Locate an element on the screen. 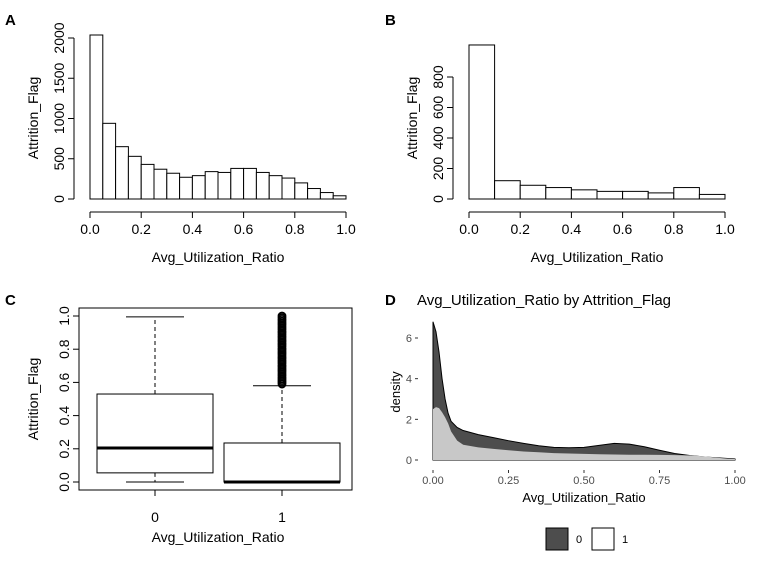  y-tick-label: 500 is located at coordinates (59, 159).